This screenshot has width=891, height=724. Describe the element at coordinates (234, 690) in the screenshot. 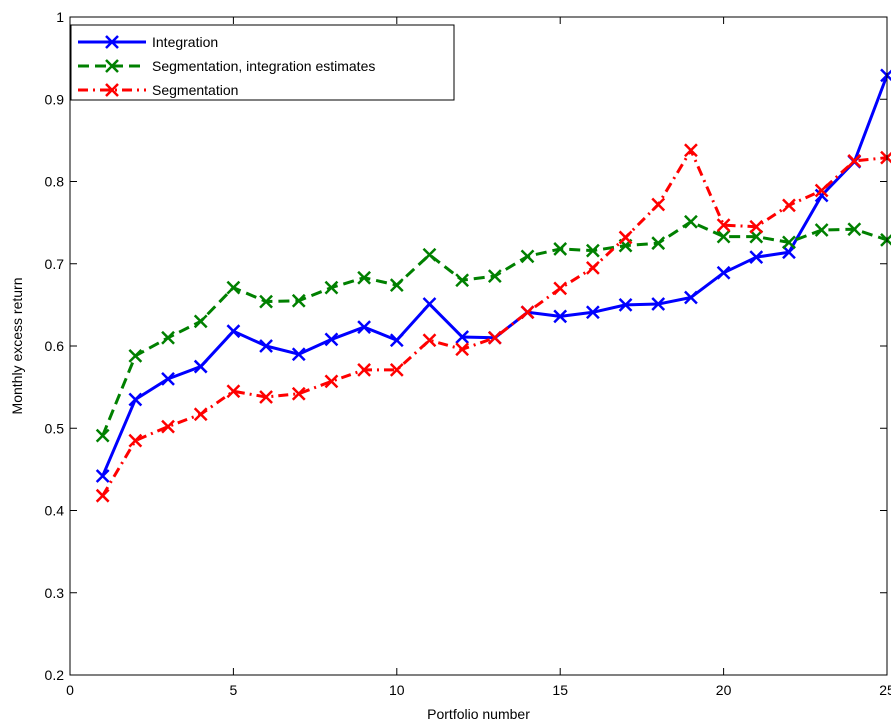

I see `x-tick-label: 5` at that location.